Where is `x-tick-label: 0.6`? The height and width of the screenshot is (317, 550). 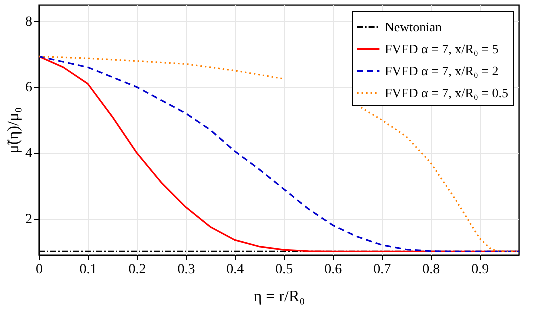 x-tick-label: 0.6 is located at coordinates (333, 270).